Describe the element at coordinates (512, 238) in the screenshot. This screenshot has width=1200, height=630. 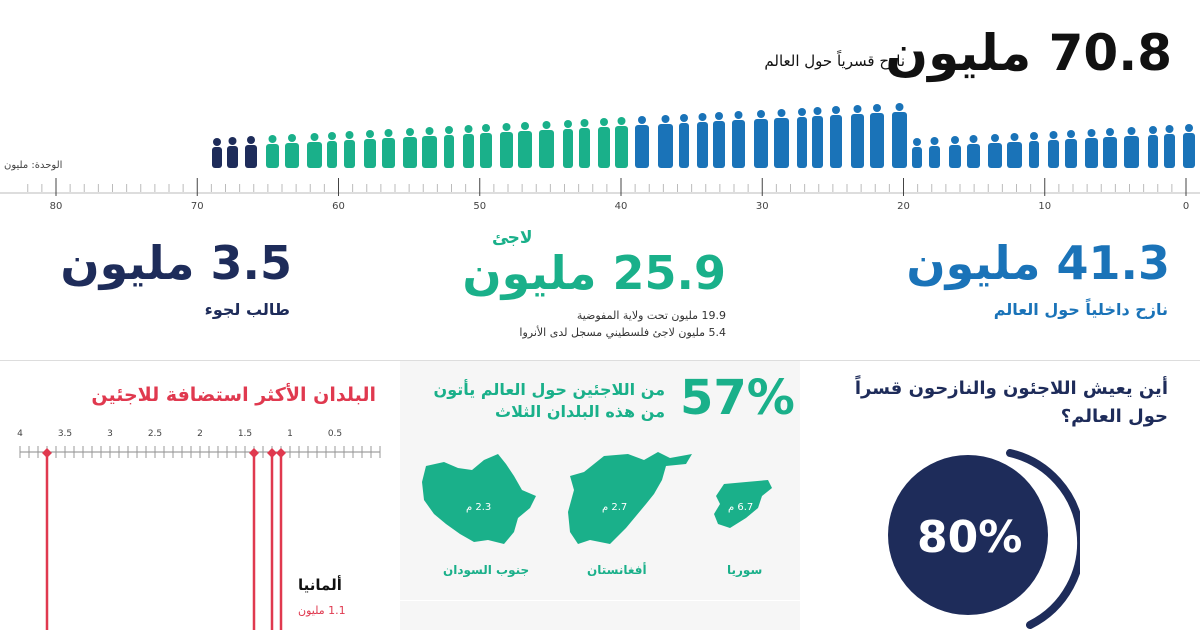
I see `refugee-tag: لاجئ` at that location.